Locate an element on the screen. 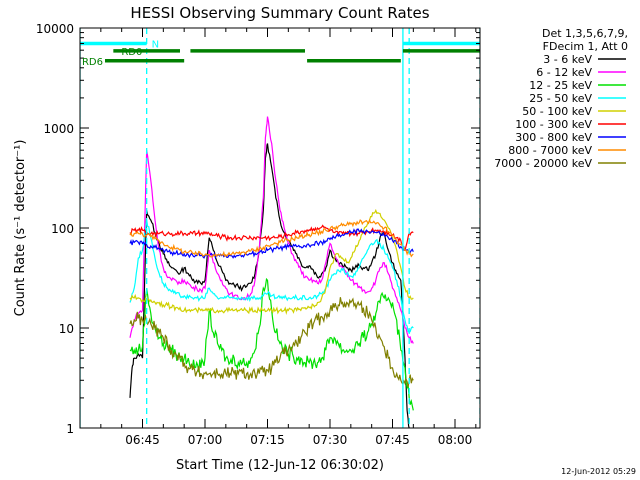 Image resolution: width=640 pixels, height=480 pixels. annotation-label-1: RD6 is located at coordinates (92, 62).